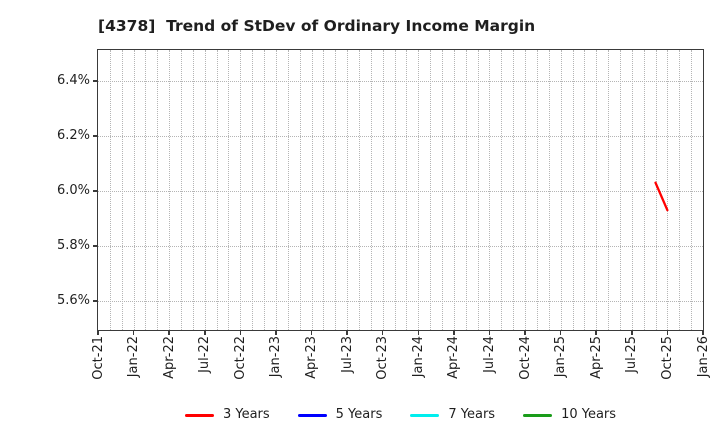  Describe the element at coordinates (73, 300) in the screenshot. I see `y-tick-label: 5.6%` at that location.